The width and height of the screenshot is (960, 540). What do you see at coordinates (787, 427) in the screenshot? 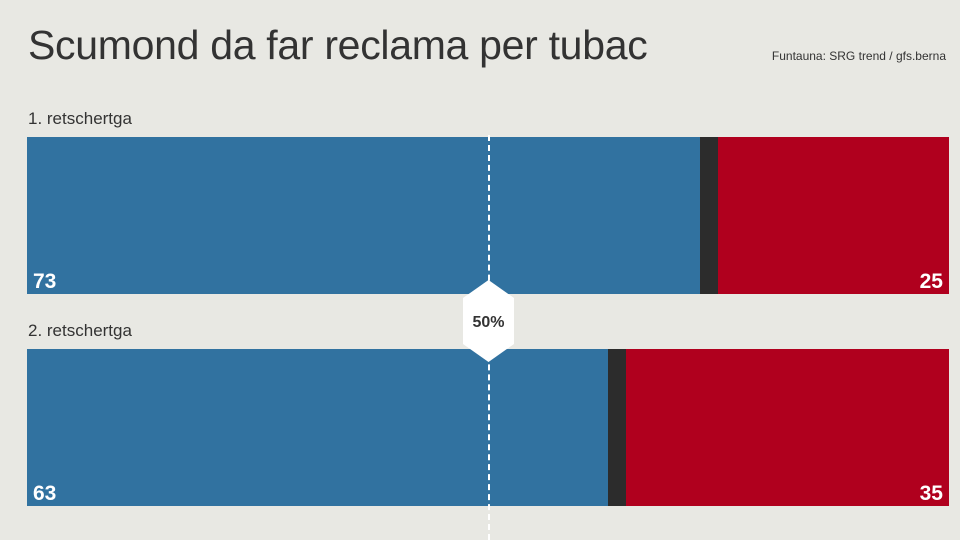
I see `bar-no-2: 35` at bounding box center [787, 427].